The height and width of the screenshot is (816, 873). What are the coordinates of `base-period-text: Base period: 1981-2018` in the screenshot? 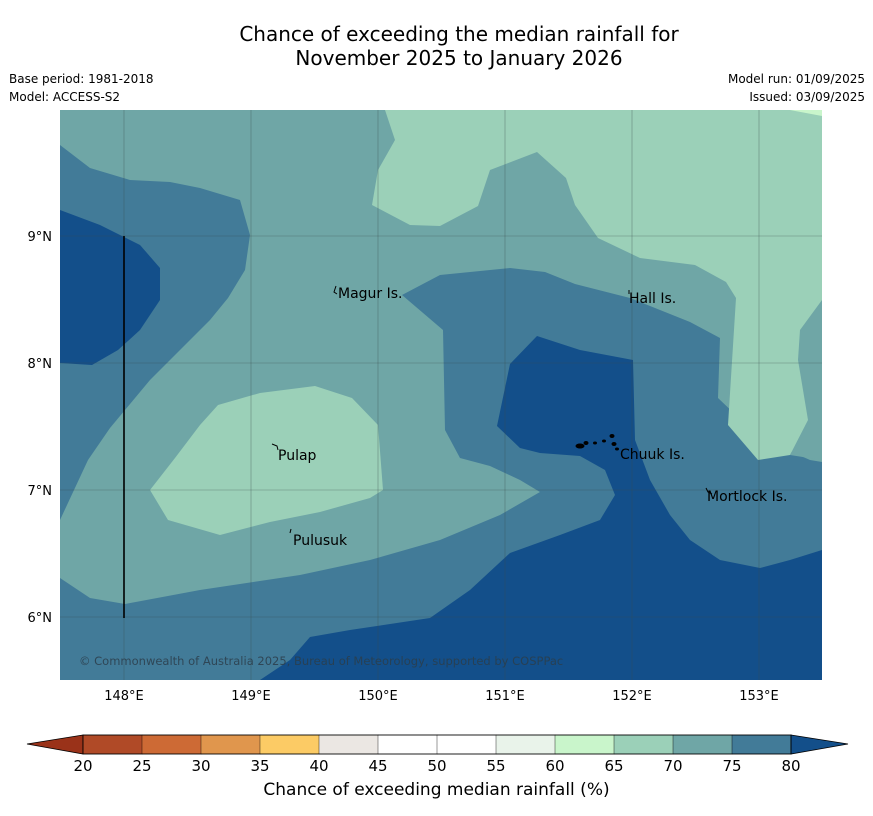 It's located at (81, 79).